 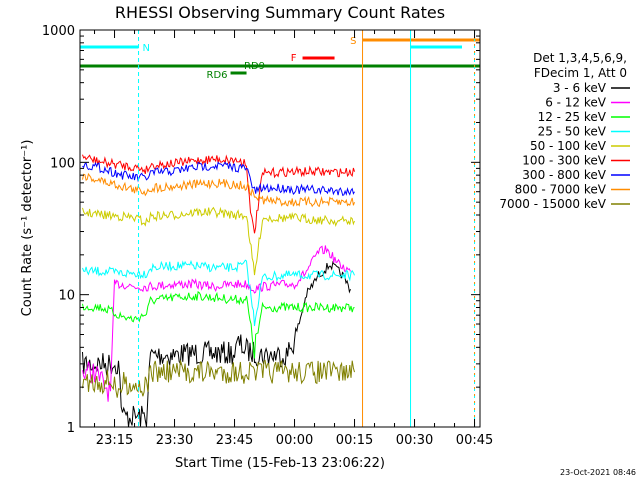 I want to click on legend-label-800-7000-kev: 800 - 7000 keV, so click(x=561, y=190).